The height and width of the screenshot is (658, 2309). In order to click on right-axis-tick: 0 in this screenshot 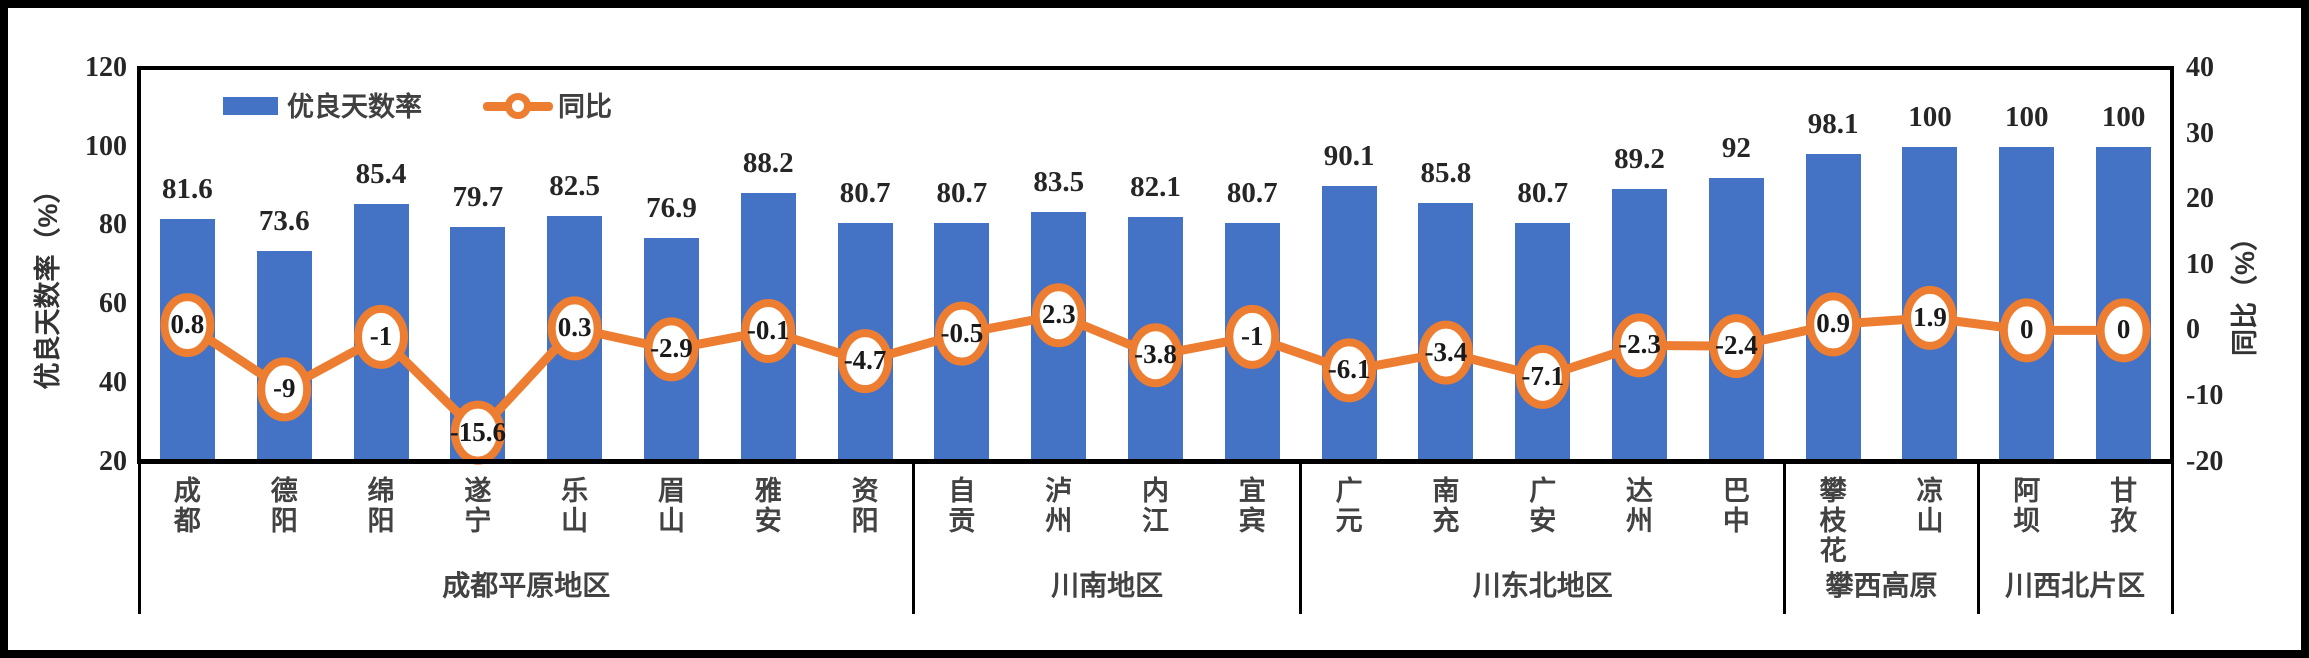, I will do `click(2193, 330)`.